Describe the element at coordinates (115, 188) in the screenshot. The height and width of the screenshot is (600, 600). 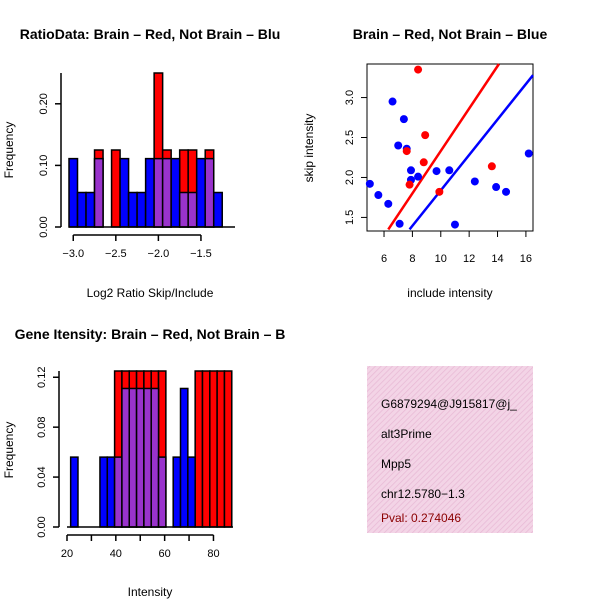
I see `ratio-brain-bar` at that location.